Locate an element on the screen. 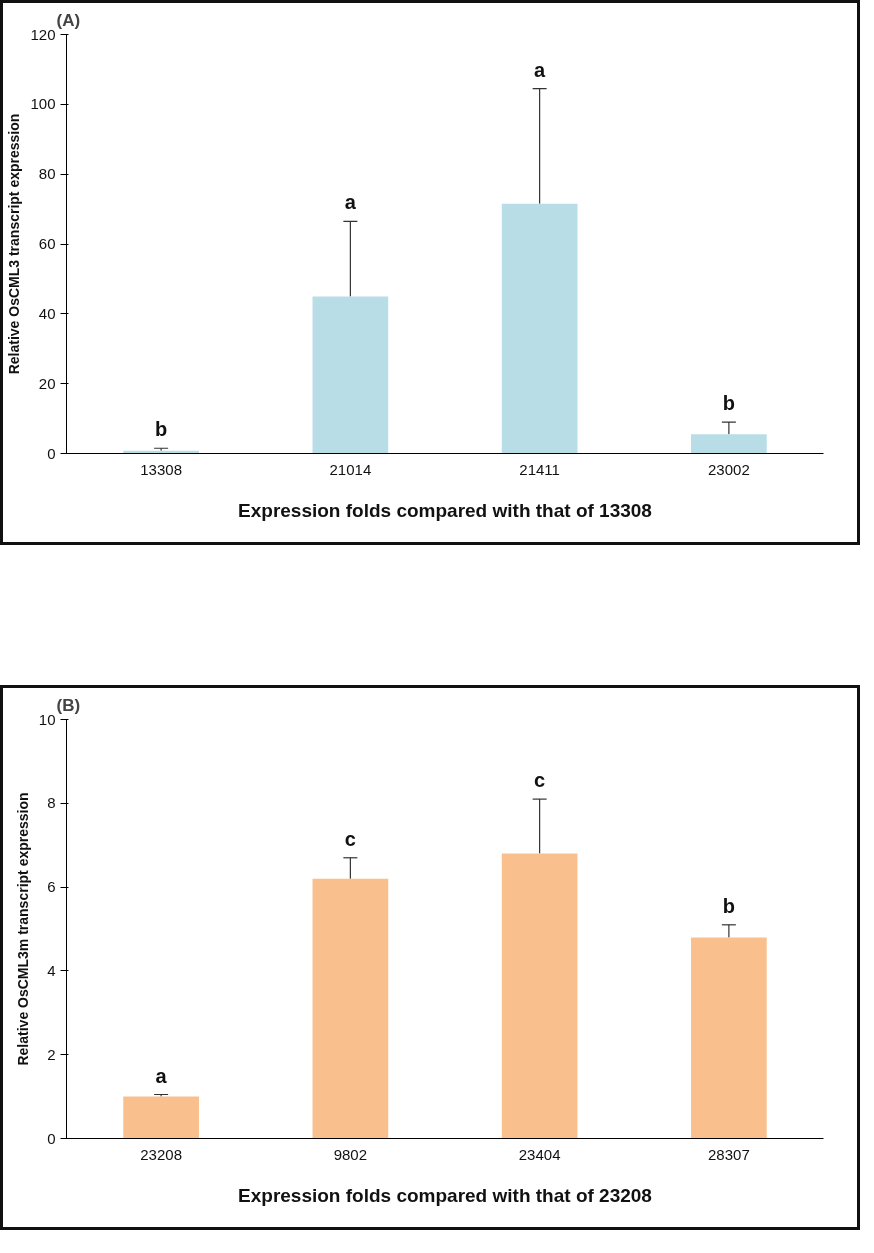 The height and width of the screenshot is (1253, 874). x-axis-title: Expression folds compared with that of 23208 is located at coordinates (445, 1195).